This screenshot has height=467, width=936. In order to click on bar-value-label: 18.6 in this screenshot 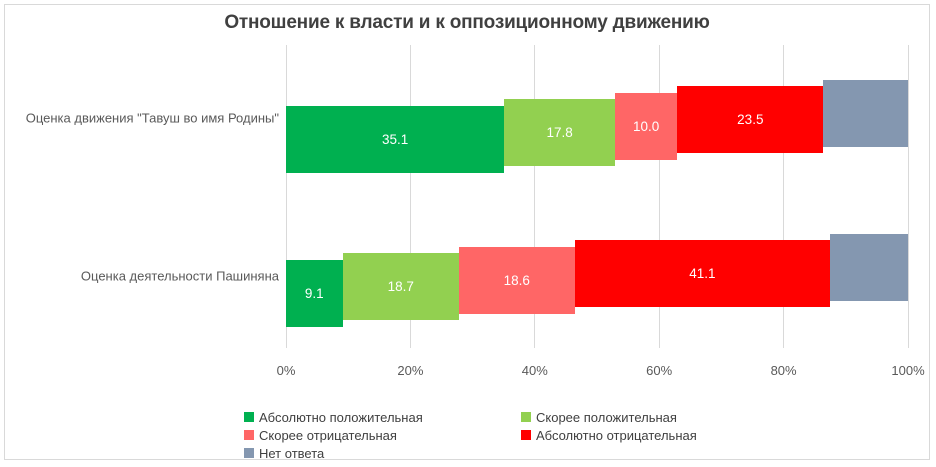, I will do `click(516, 280)`.